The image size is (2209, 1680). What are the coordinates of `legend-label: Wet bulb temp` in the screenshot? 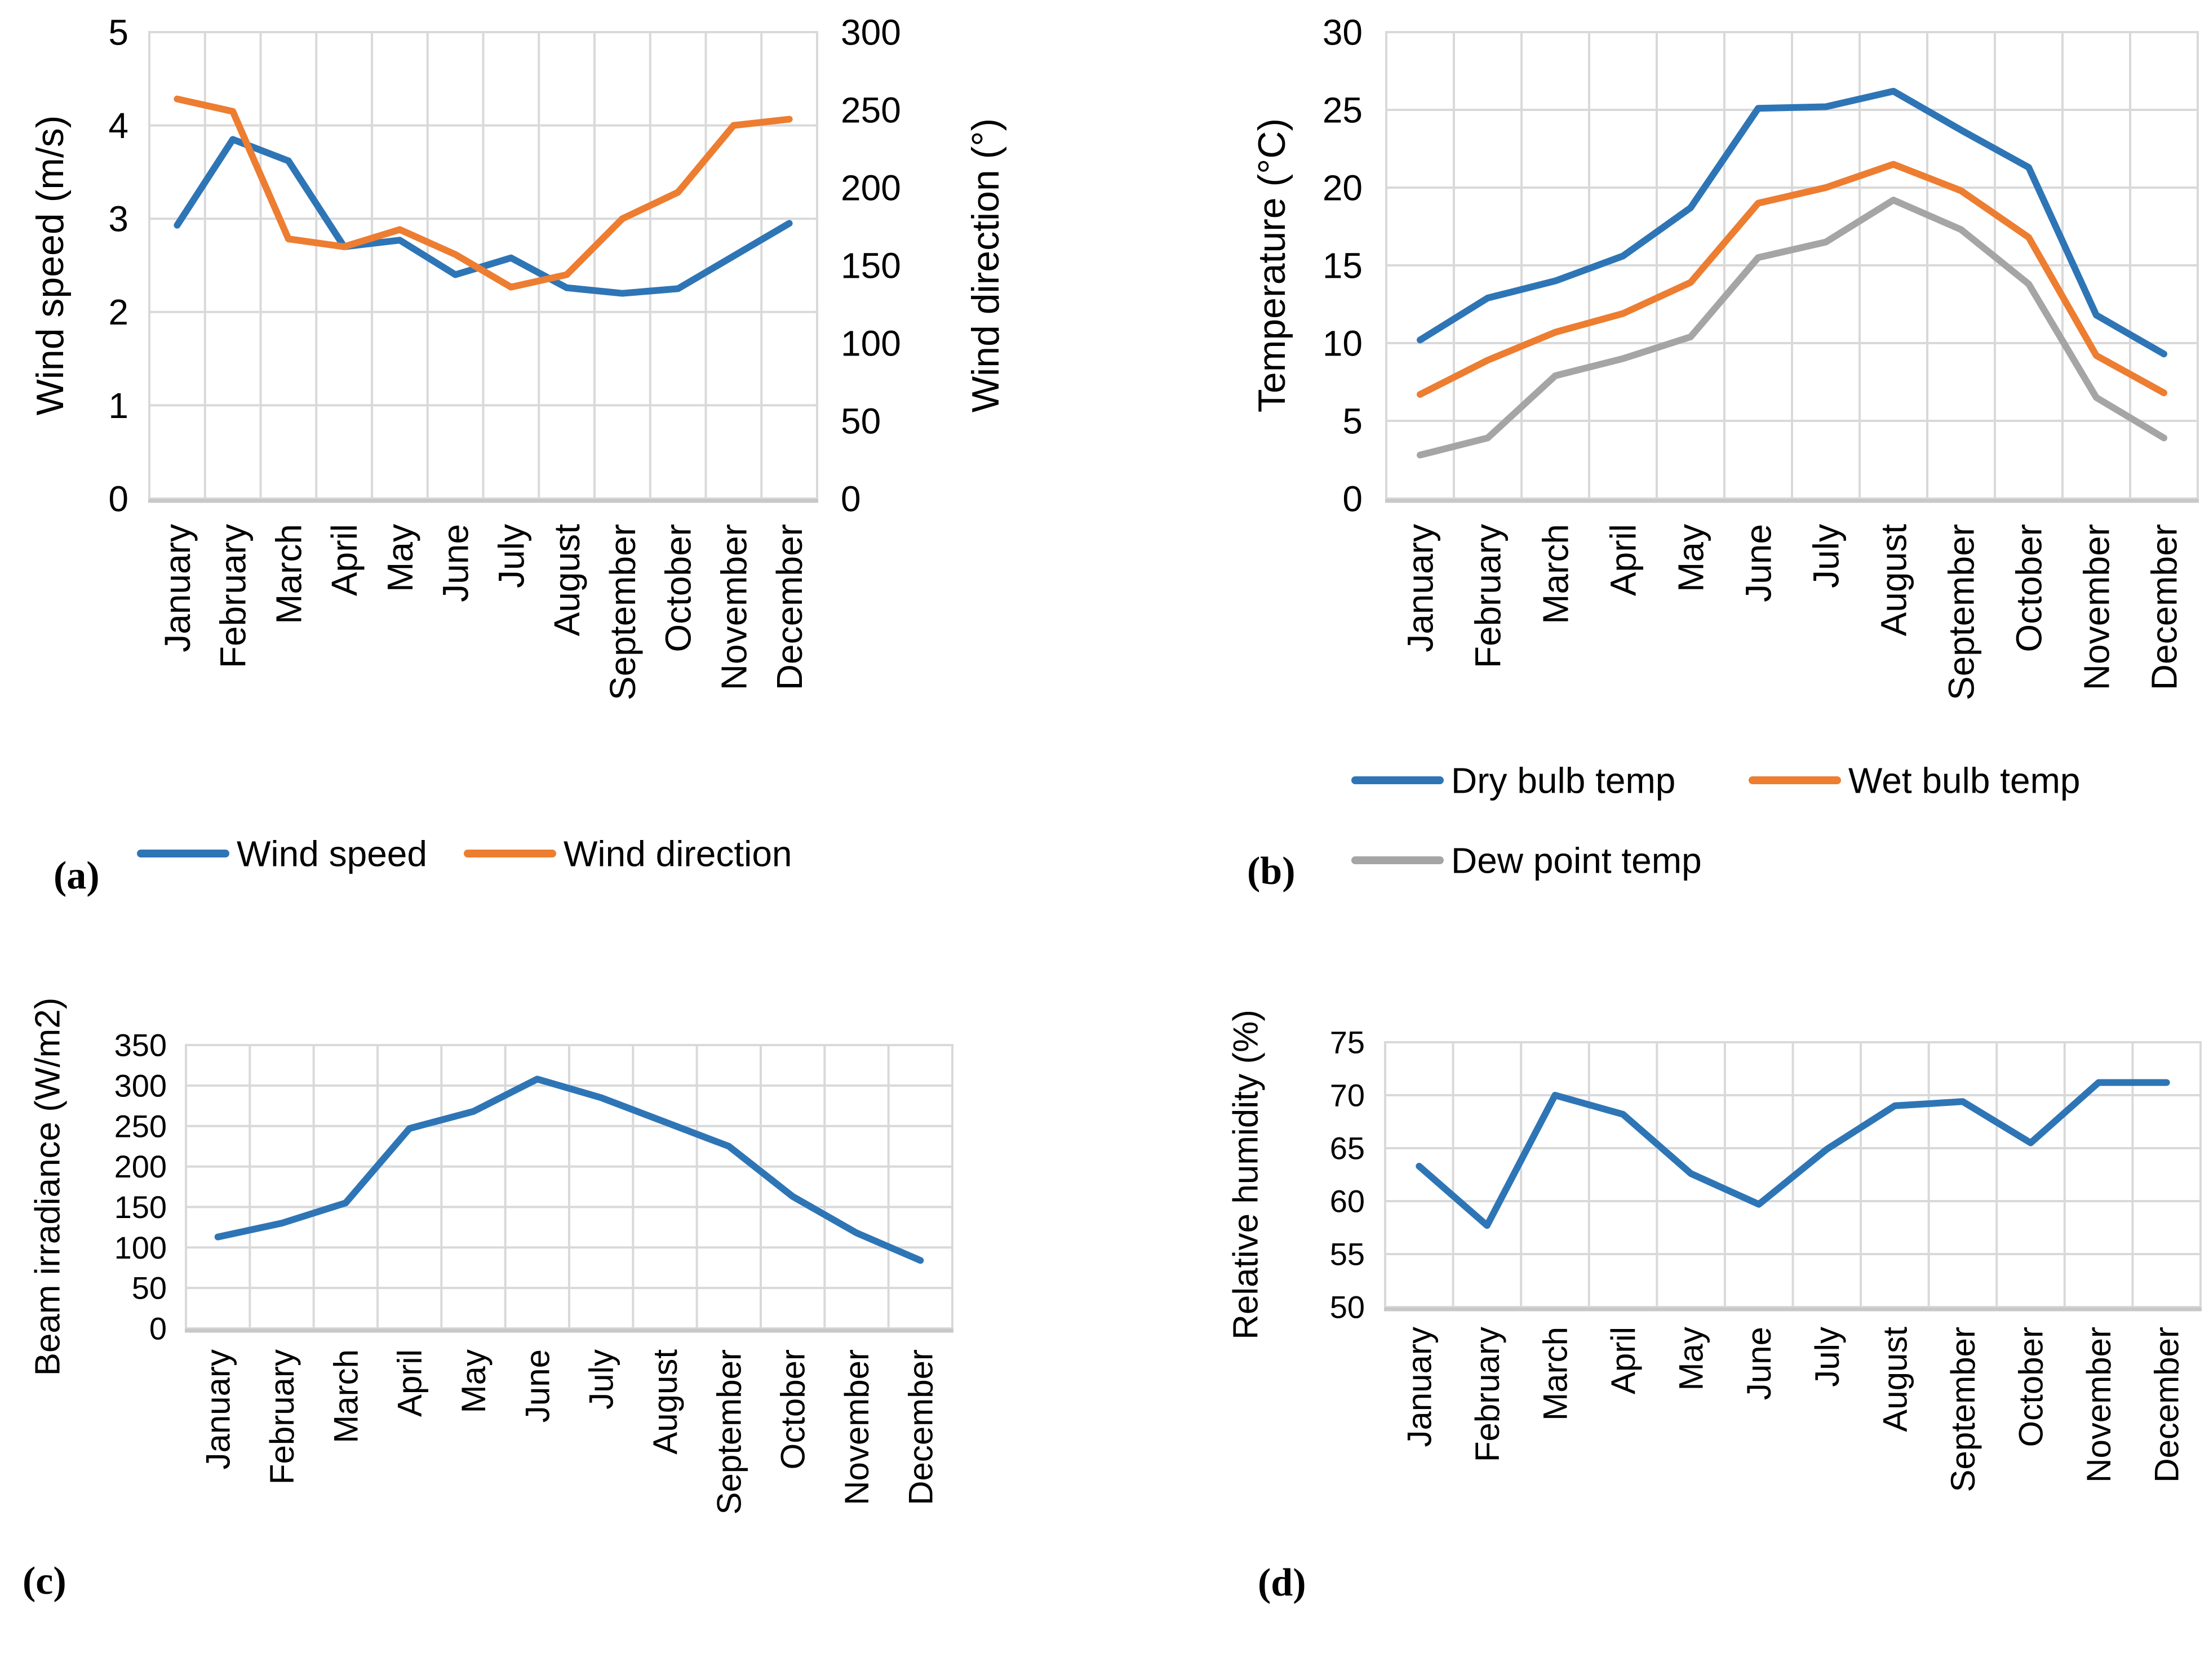 It's located at (1964, 780).